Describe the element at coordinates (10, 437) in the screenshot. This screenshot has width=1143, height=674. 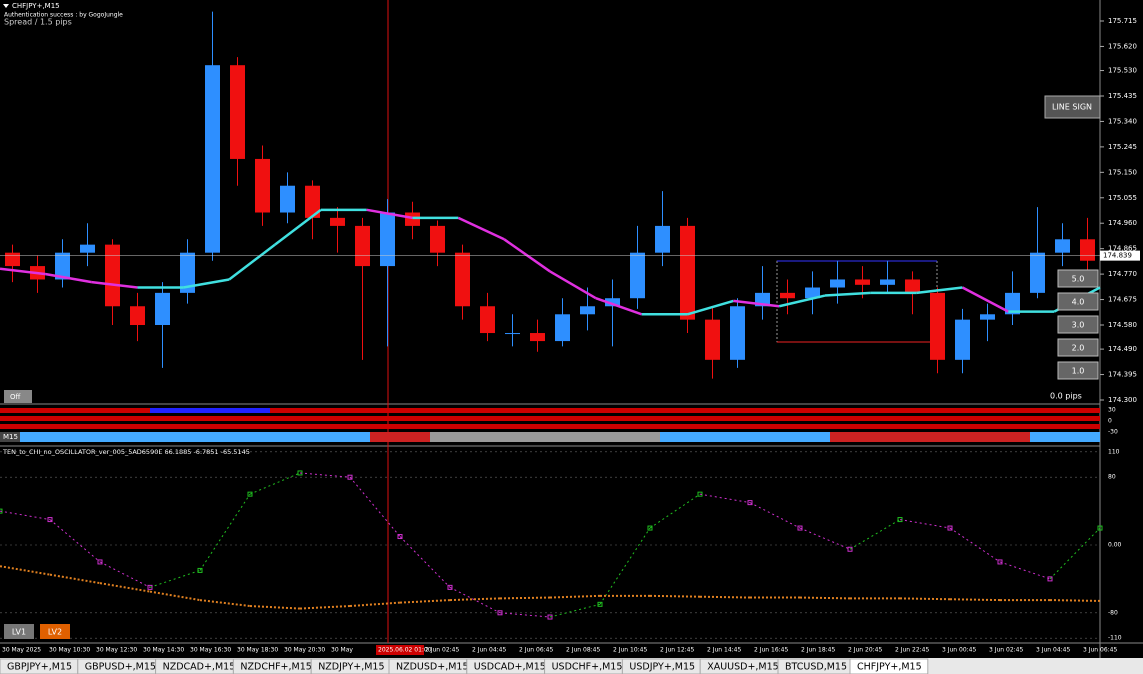
I see `strip-label: M15` at that location.